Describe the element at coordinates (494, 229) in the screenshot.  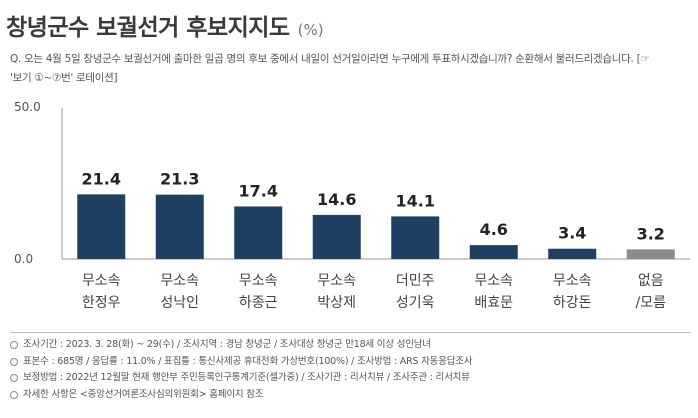
I see `data-label: 4.6` at that location.